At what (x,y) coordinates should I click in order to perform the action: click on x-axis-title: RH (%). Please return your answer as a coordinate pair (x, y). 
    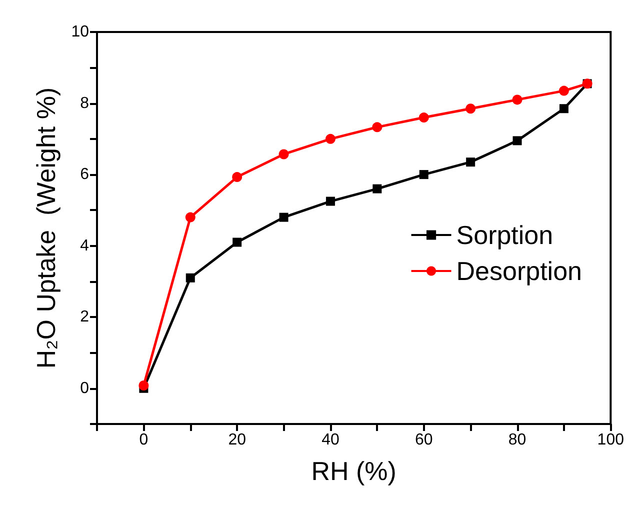
    Looking at the image, I should click on (353, 471).